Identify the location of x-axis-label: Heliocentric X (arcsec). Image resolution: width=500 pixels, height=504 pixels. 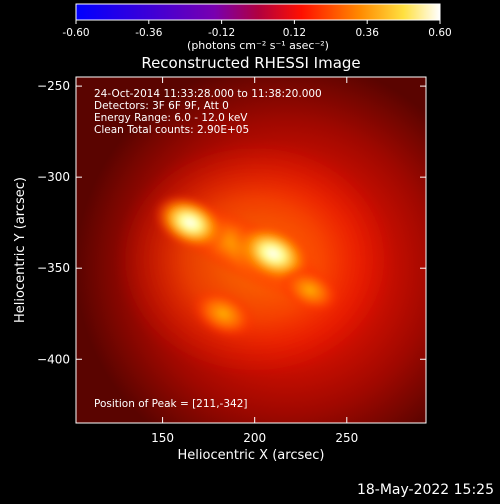
(251, 455).